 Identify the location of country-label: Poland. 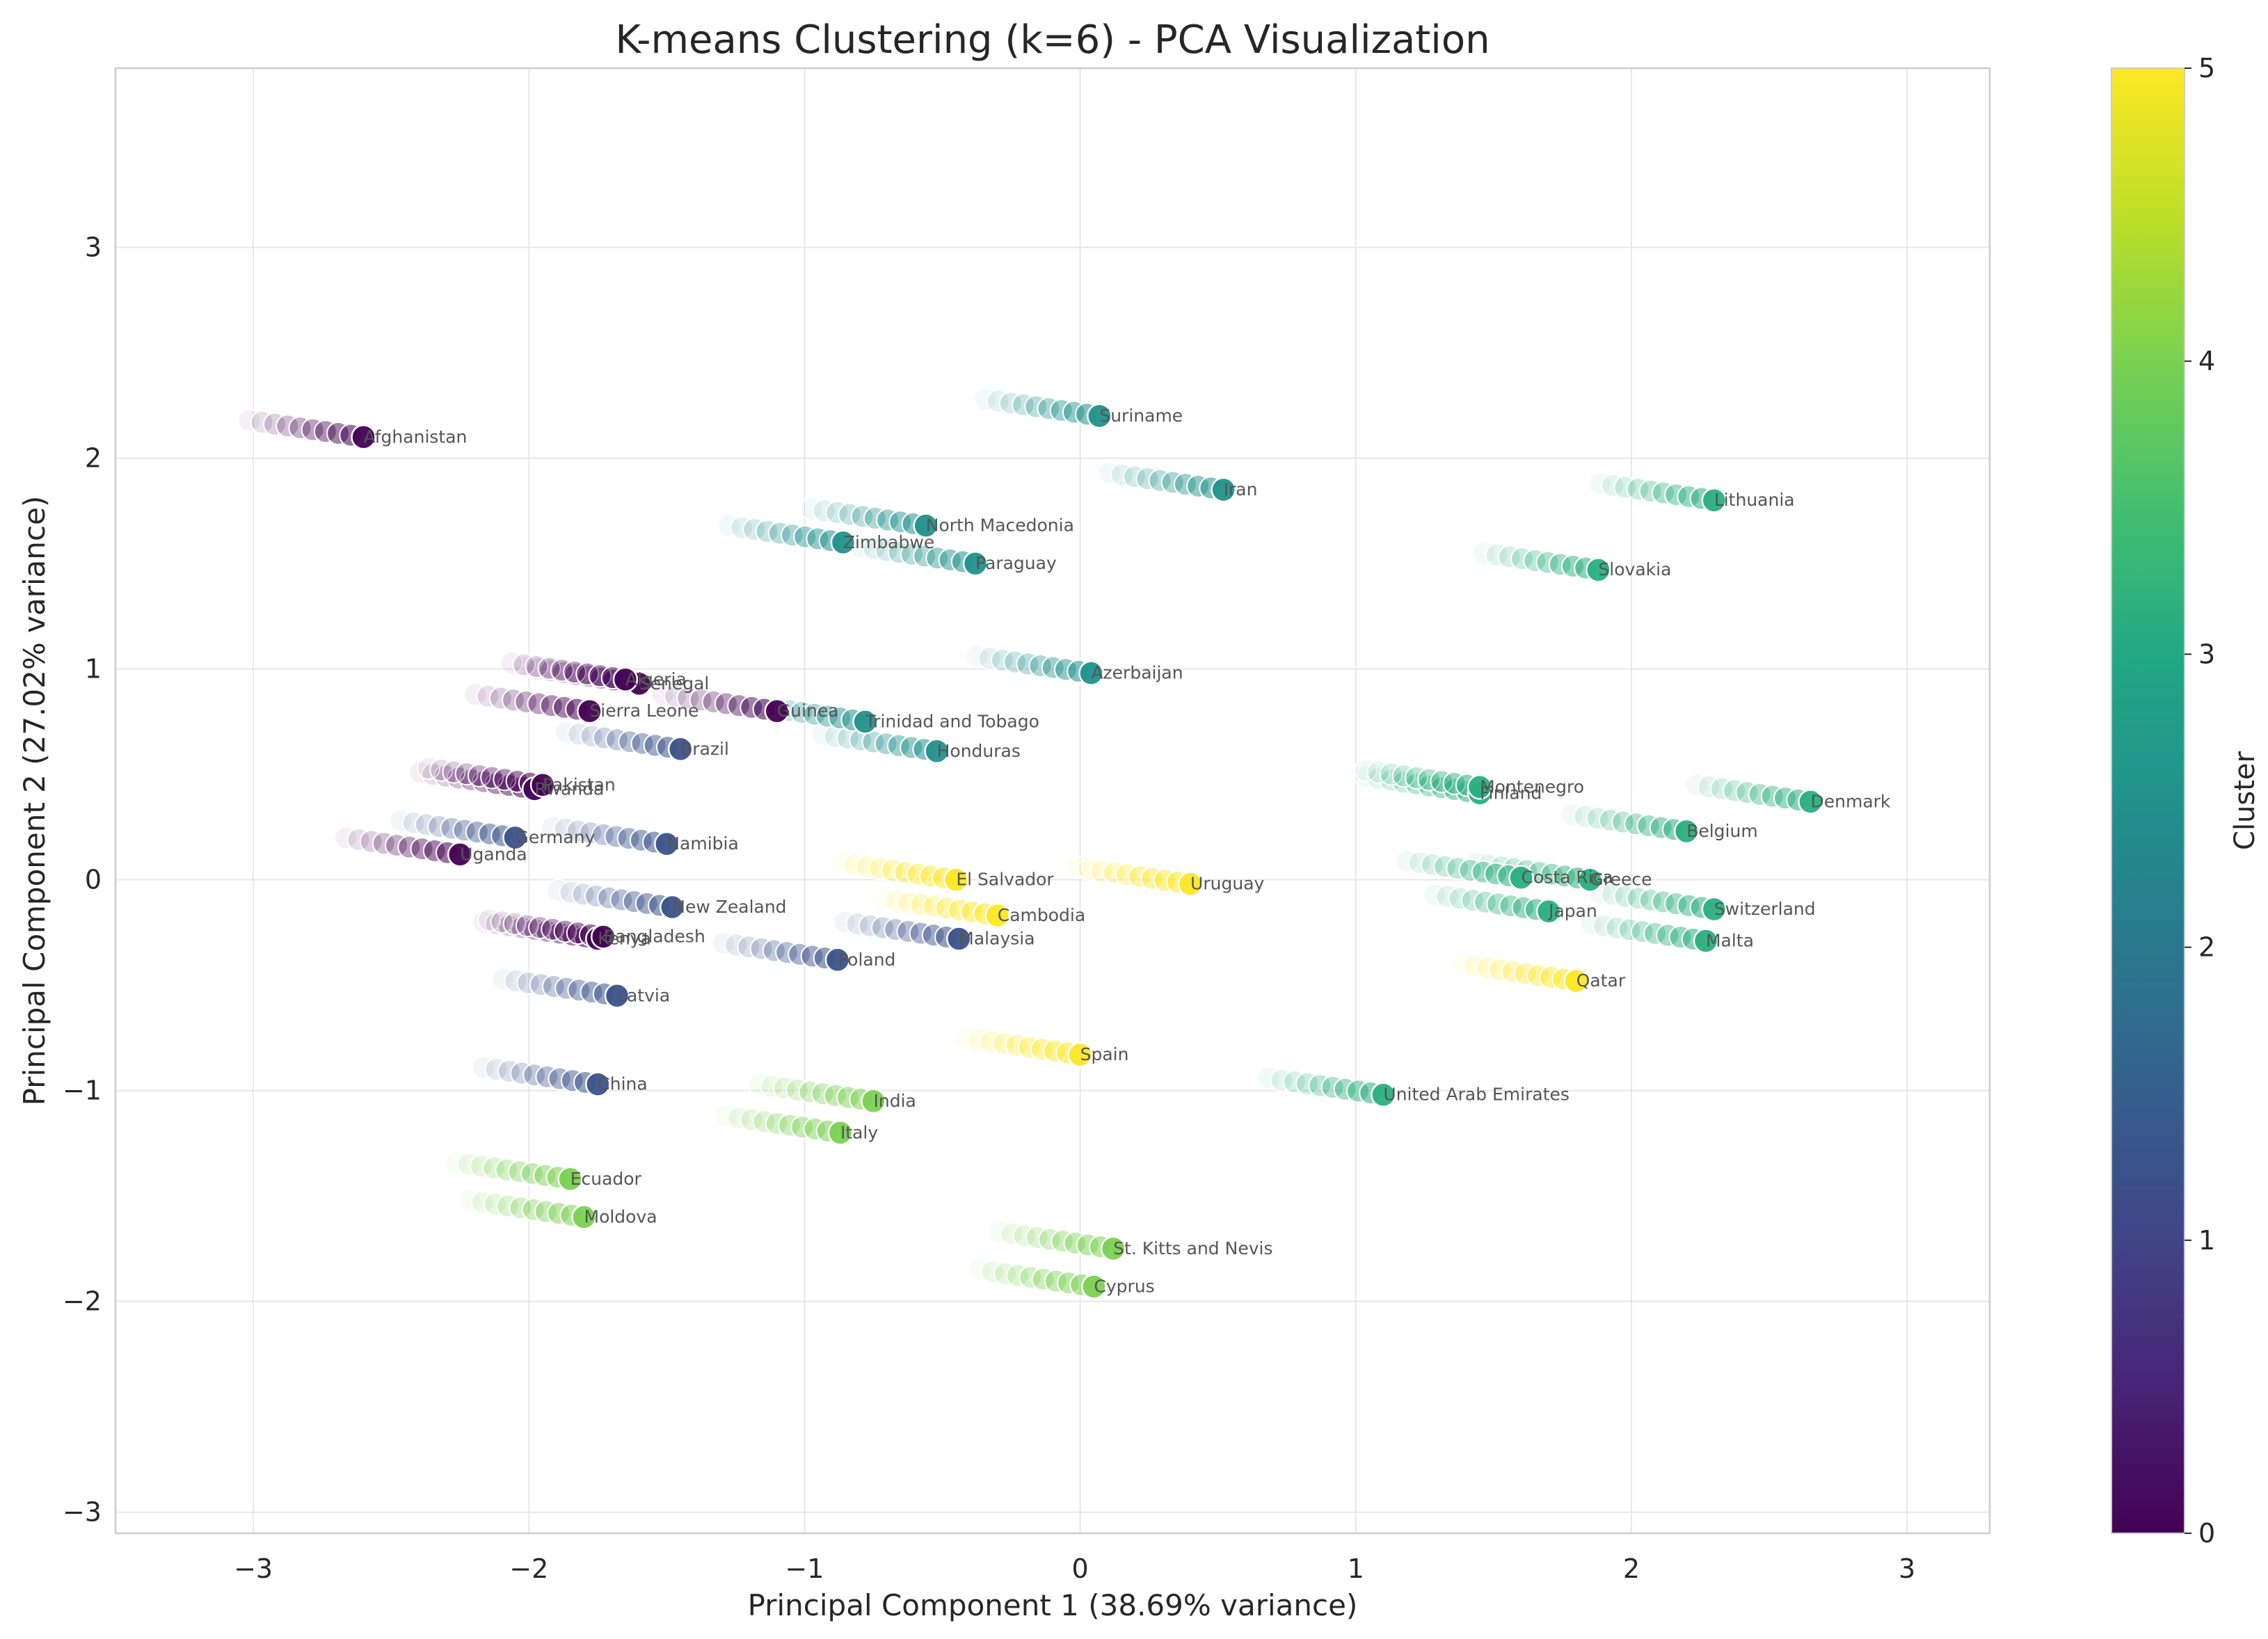
(866, 960).